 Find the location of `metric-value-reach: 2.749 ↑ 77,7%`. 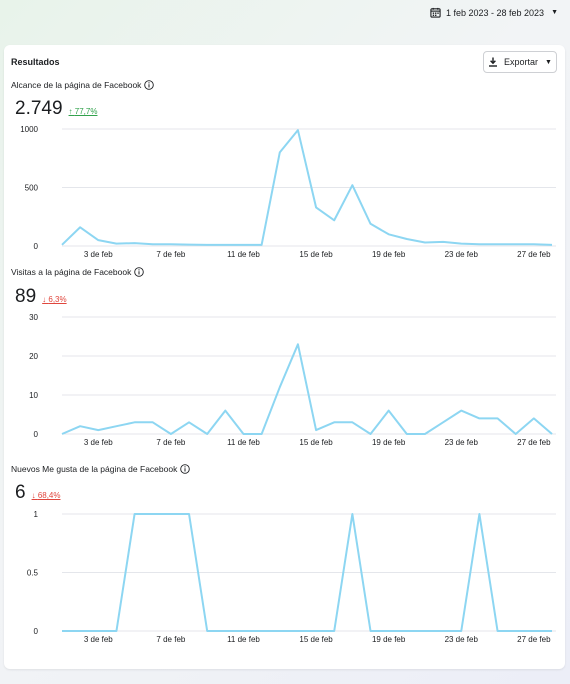

metric-value-reach: 2.749 ↑ 77,7% is located at coordinates (56, 109).